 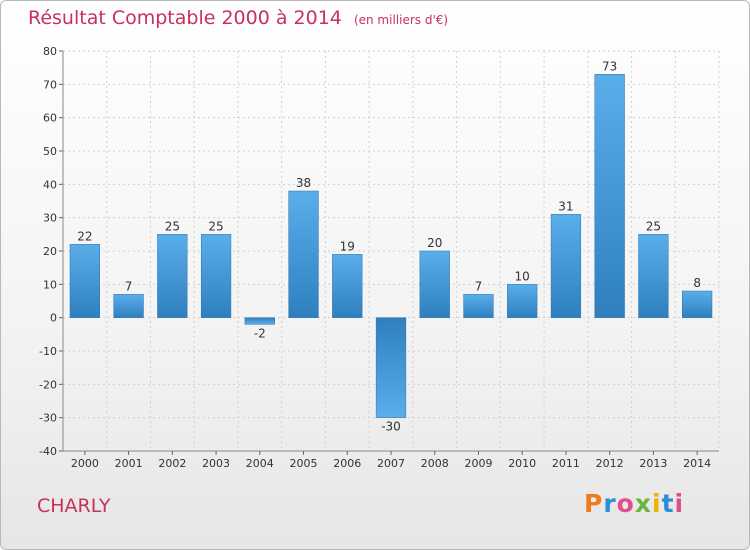 What do you see at coordinates (401, 20) in the screenshot?
I see `chart-unit: (en milliers d'€)` at bounding box center [401, 20].